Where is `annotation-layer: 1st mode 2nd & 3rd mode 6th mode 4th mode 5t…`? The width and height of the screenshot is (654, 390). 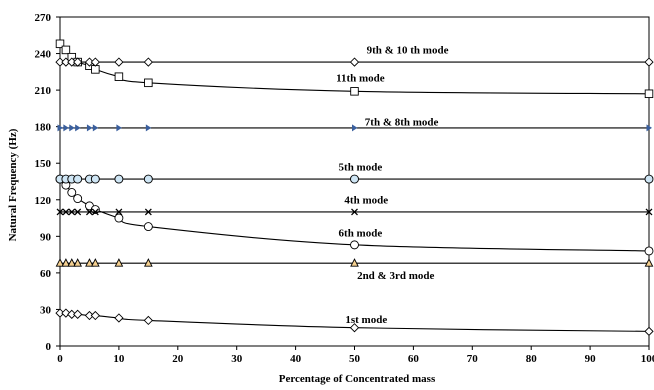
annotation-layer: 1st mode 2nd & 3rd mode 6th mode 4th mode 5t… is located at coordinates (392, 185).